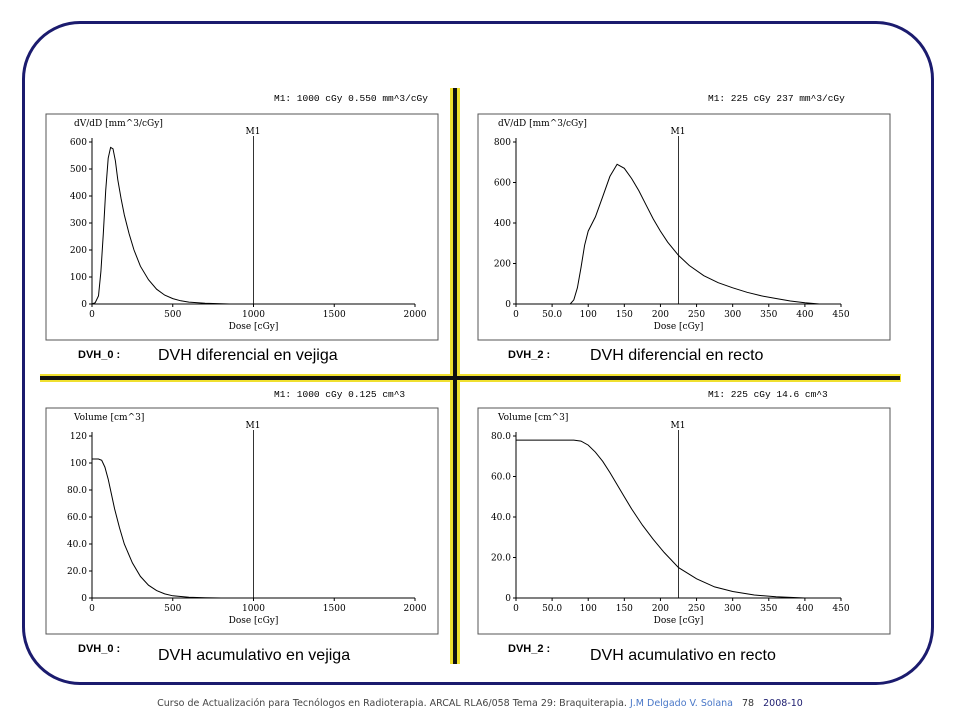 Image resolution: width=960 pixels, height=720 pixels. I want to click on chart-header-readout: M1: 1000 cGy 0.125 cm^3, so click(339, 394).